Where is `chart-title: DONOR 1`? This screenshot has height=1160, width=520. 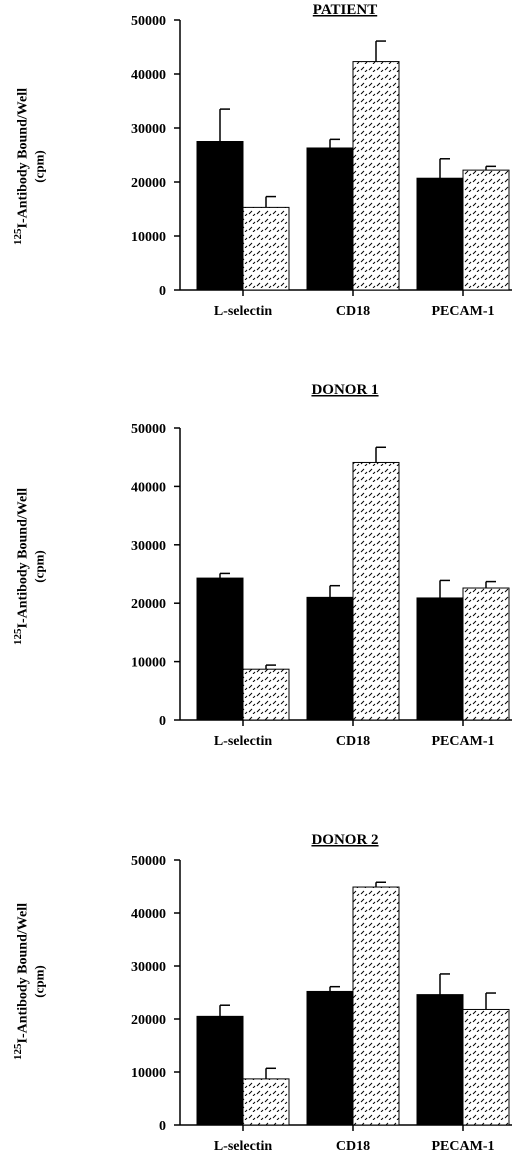 chart-title: DONOR 1 is located at coordinates (344, 390).